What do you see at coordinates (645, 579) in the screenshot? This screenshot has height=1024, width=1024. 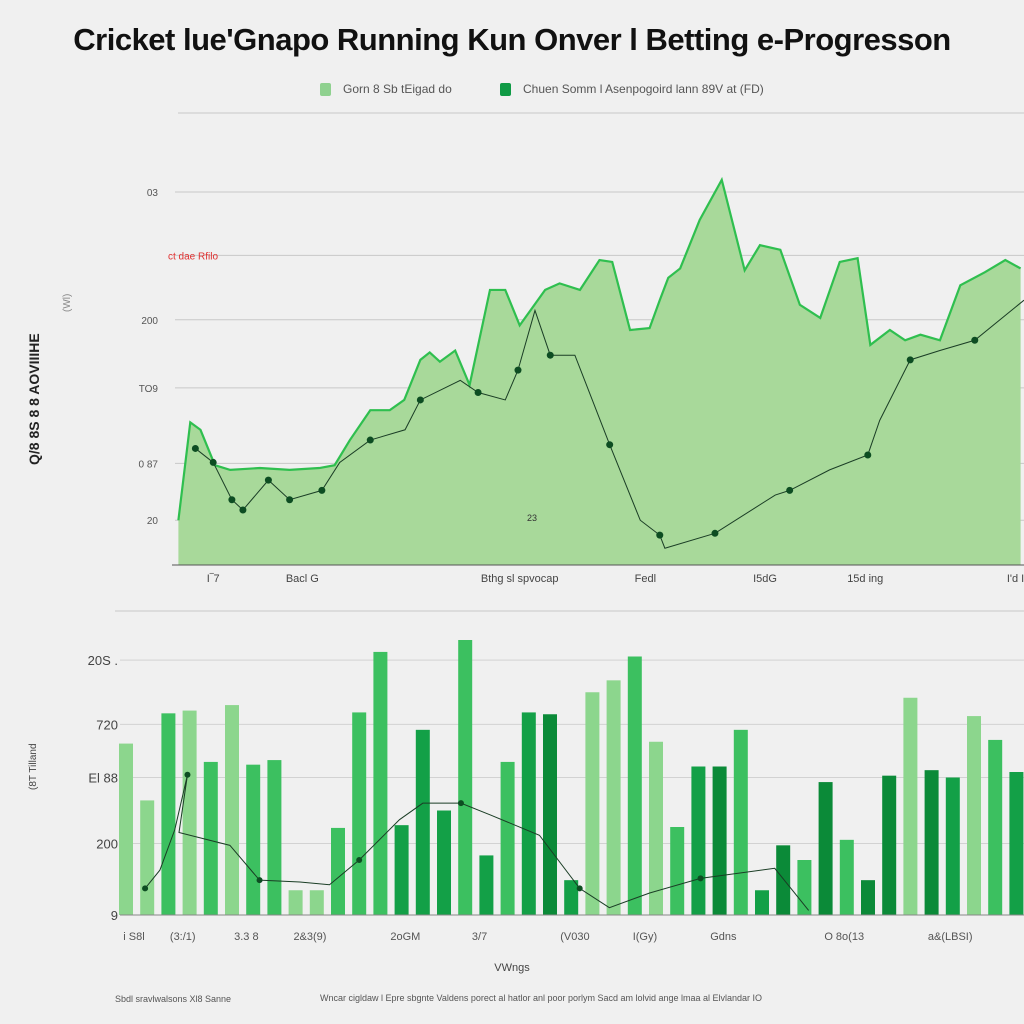 I see `top-x-tick-label: Fedl` at bounding box center [645, 579].